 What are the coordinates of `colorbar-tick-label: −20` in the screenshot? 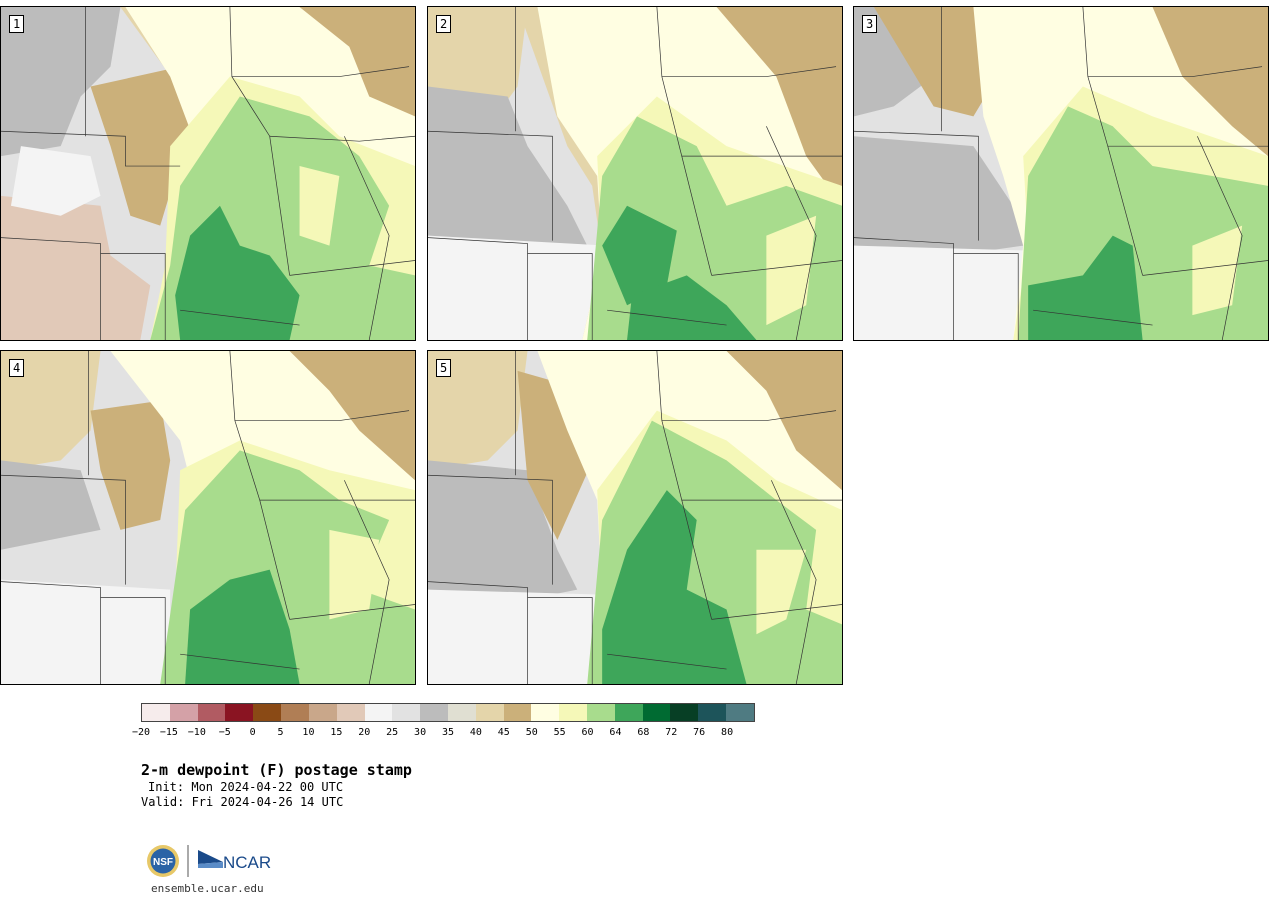 It's located at (141, 732).